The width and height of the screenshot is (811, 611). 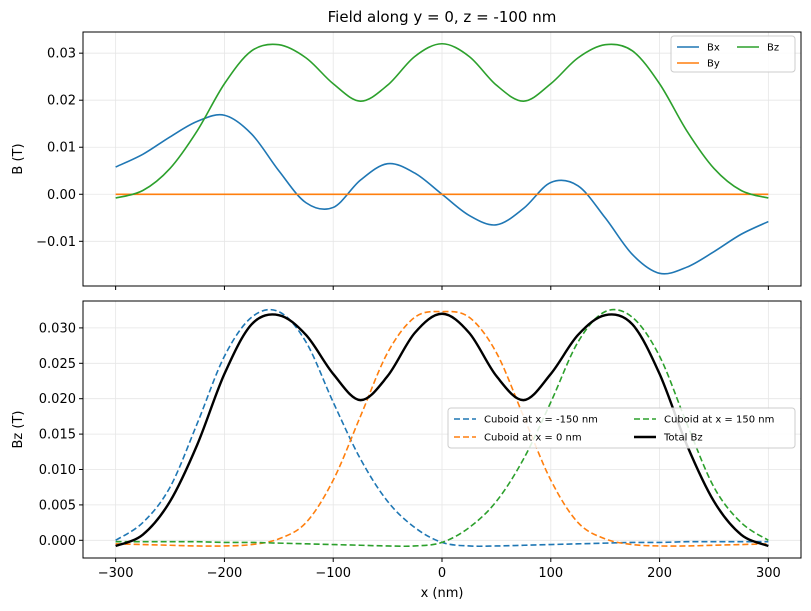 I want to click on x-axis-label: x (nm), so click(x=442, y=593).